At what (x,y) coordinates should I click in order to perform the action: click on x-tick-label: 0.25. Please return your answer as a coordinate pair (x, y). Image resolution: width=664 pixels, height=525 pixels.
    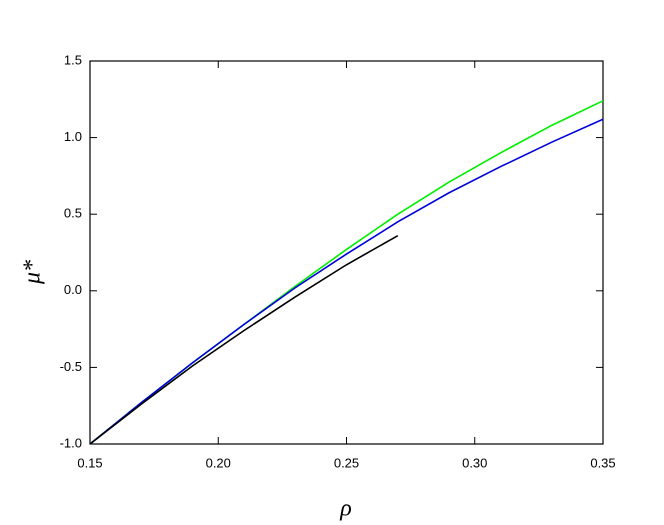
    Looking at the image, I should click on (346, 462).